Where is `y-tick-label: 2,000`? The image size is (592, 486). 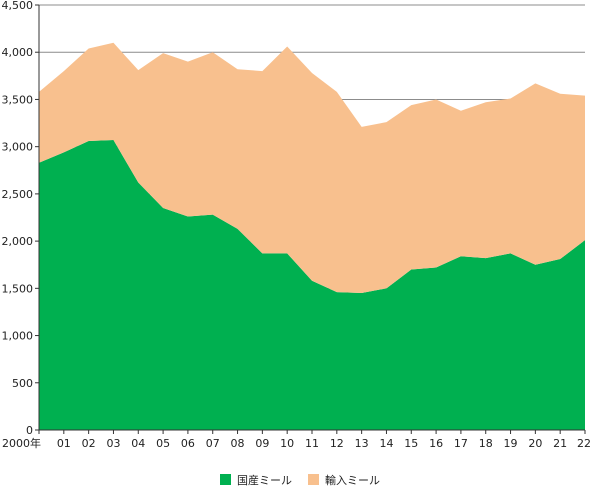
y-tick-label: 2,000 is located at coordinates (18, 241).